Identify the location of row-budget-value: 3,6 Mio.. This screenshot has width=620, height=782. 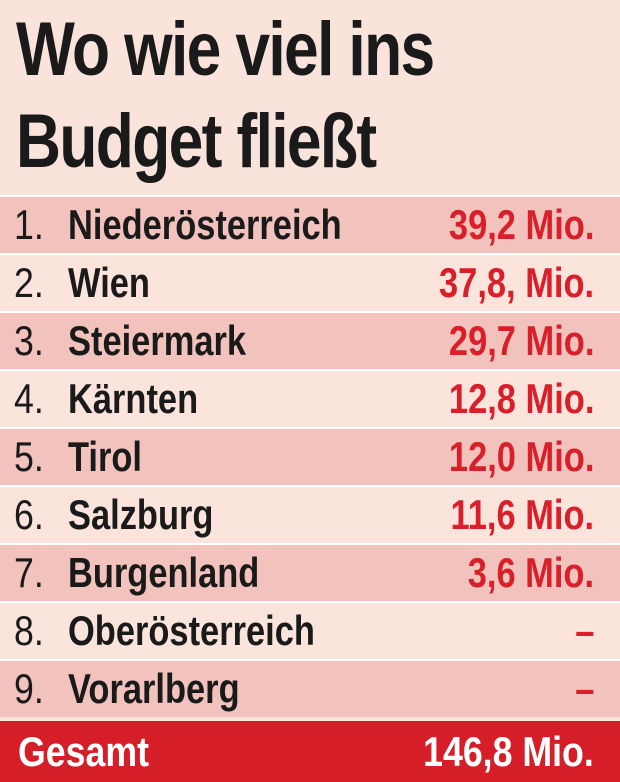
(530, 572).